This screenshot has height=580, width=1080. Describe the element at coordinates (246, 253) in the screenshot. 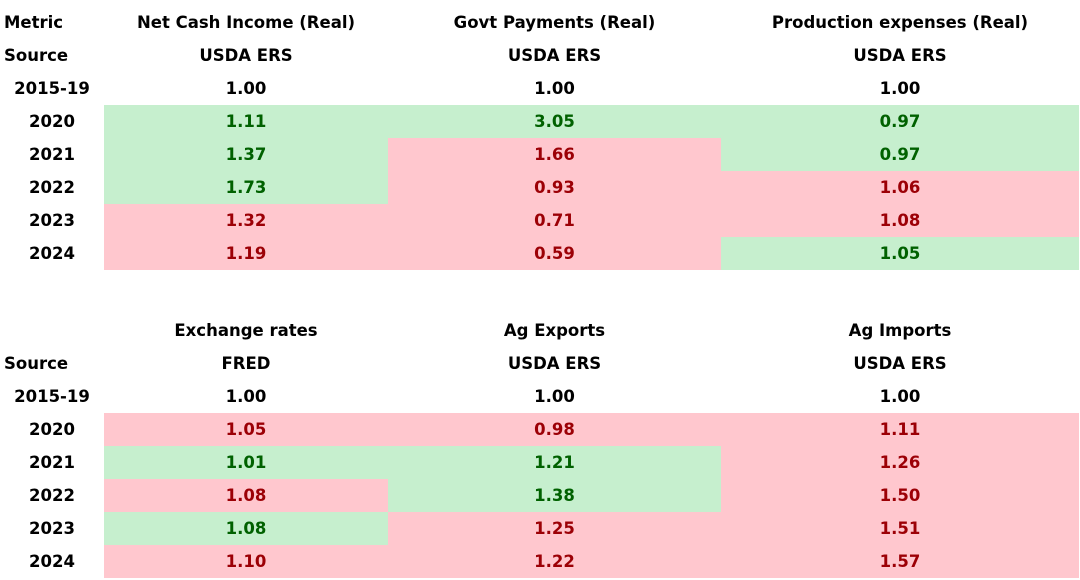

I see `value-cell: 1.19` at that location.